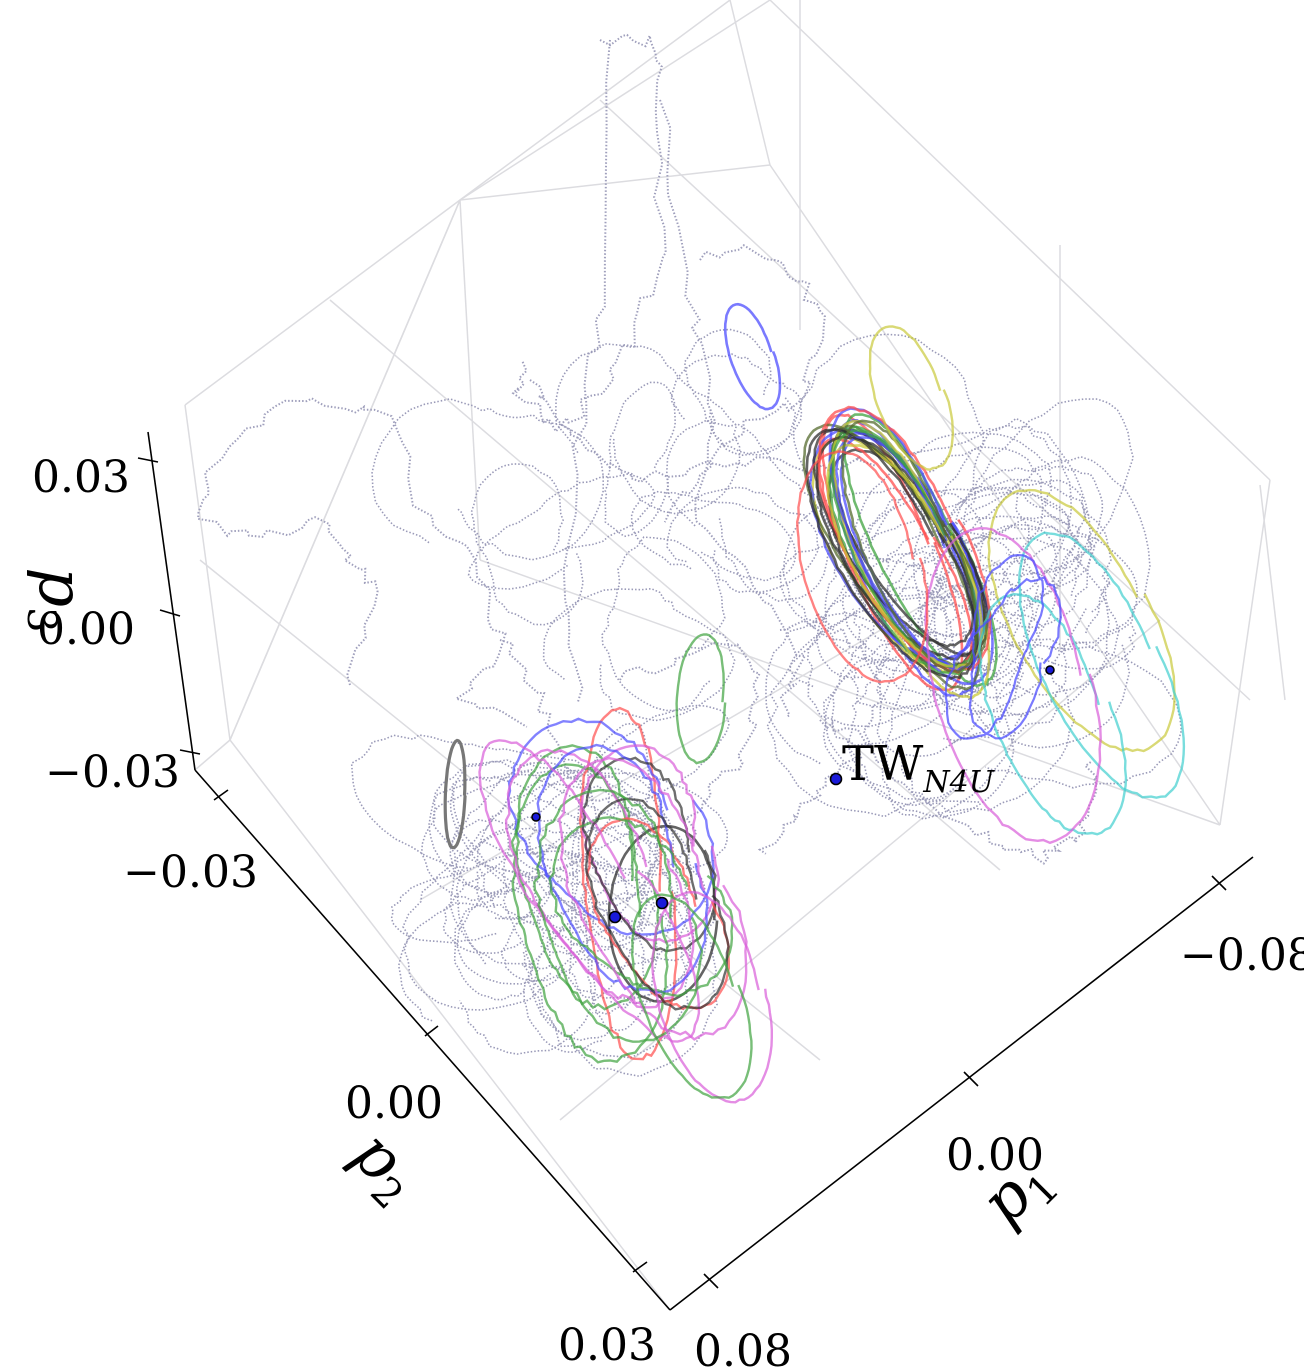  I want to click on p2-axis-label: p2, so click(384, 1167).